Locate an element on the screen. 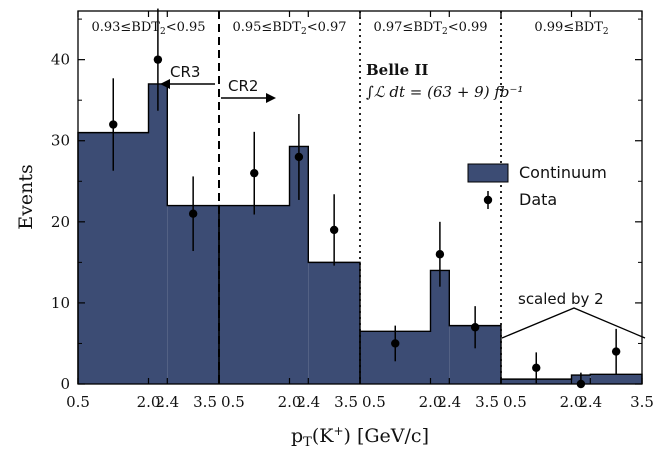  scaled-annotation: scaled by 2 is located at coordinates (573, 314).